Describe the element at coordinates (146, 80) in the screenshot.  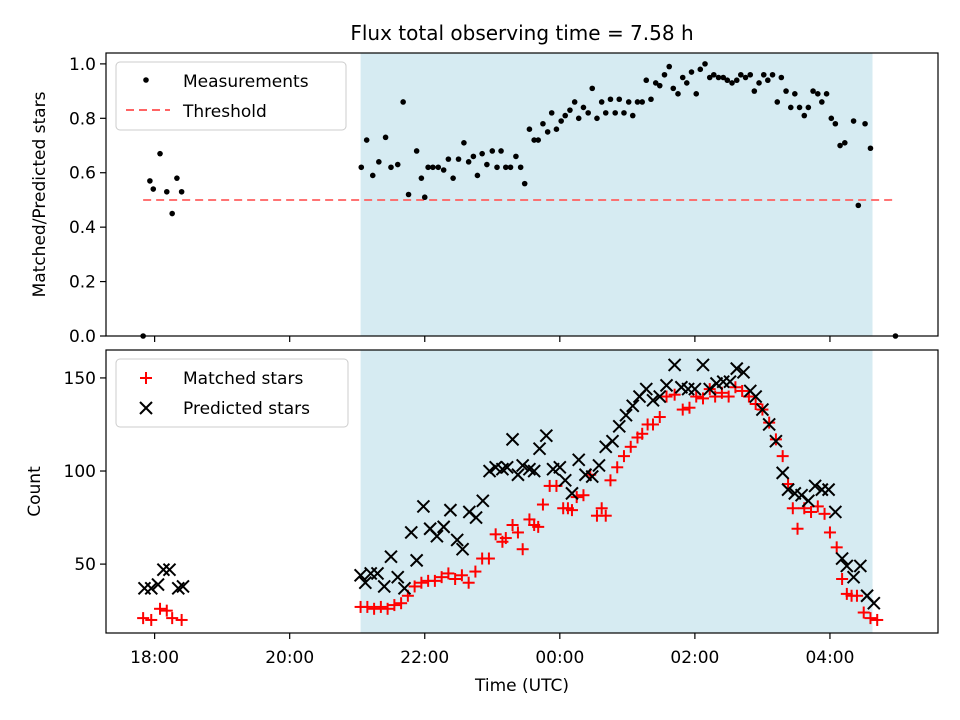
I see `legend-measurements-marker` at that location.